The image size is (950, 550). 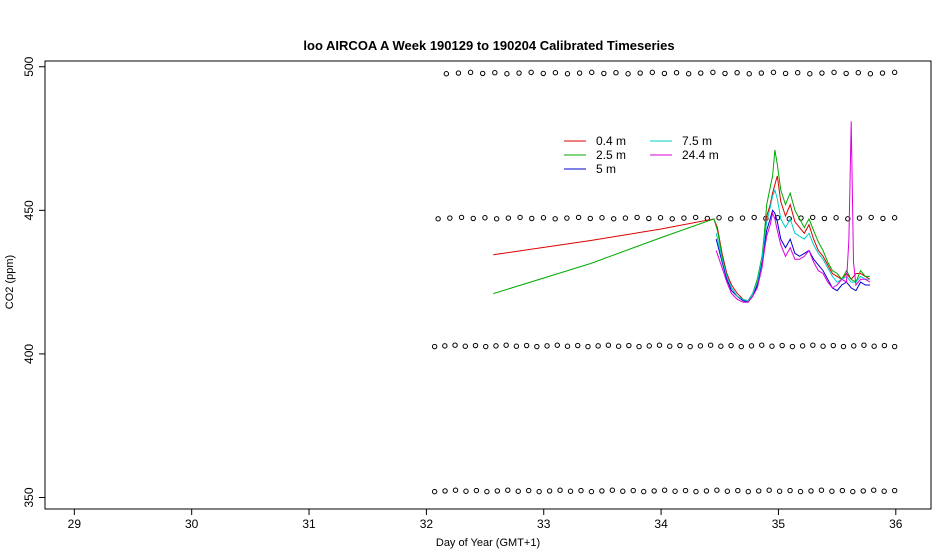 I want to click on legend-label: 0.4 m, so click(x=611, y=141).